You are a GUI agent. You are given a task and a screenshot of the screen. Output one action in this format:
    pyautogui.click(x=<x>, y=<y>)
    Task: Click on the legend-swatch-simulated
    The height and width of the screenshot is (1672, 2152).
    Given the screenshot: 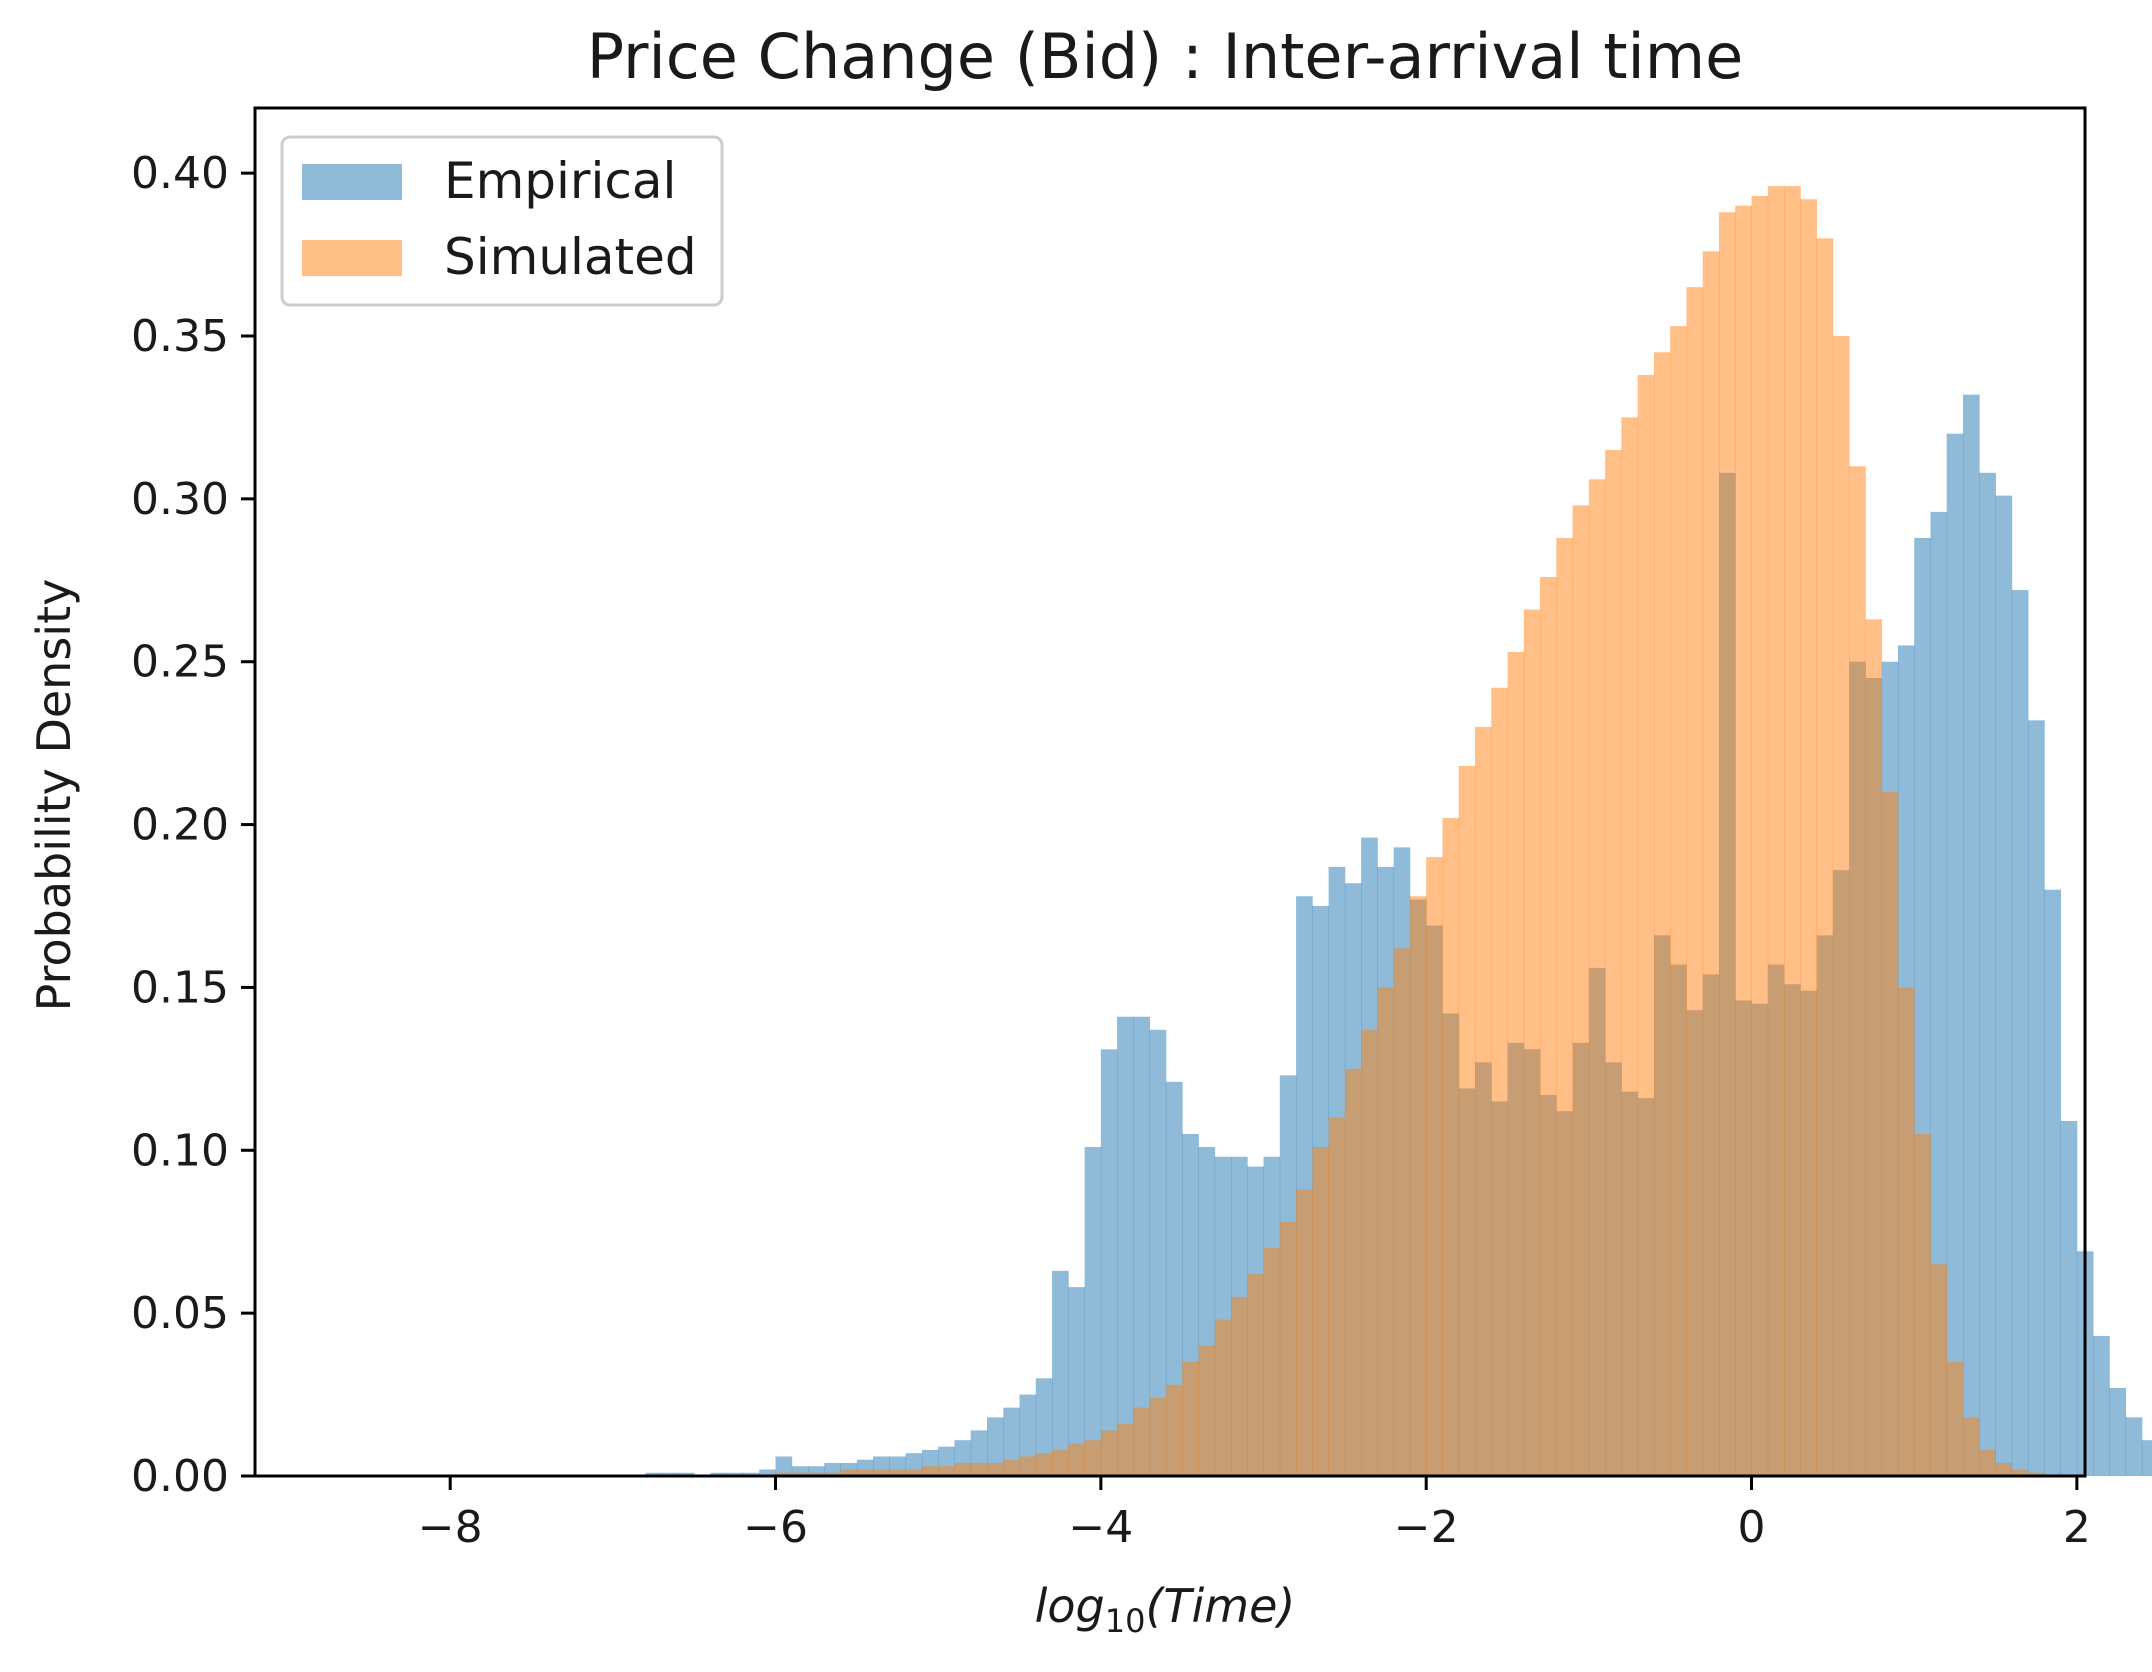 What is the action you would take?
    pyautogui.click(x=352, y=258)
    